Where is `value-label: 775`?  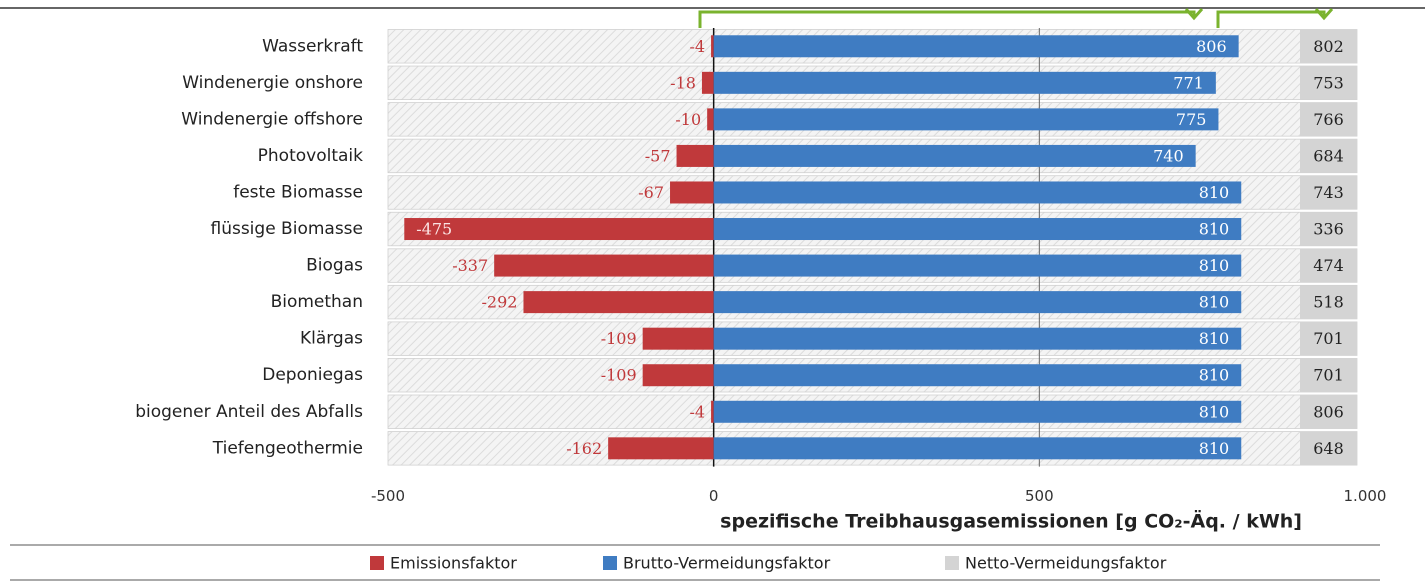 value-label: 775 is located at coordinates (1191, 119).